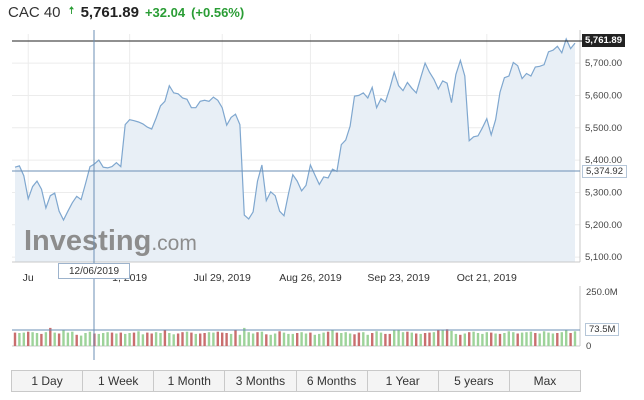 The height and width of the screenshot is (400, 644). What do you see at coordinates (94, 271) in the screenshot?
I see `cursor-date-label: 12/06/2019` at bounding box center [94, 271].